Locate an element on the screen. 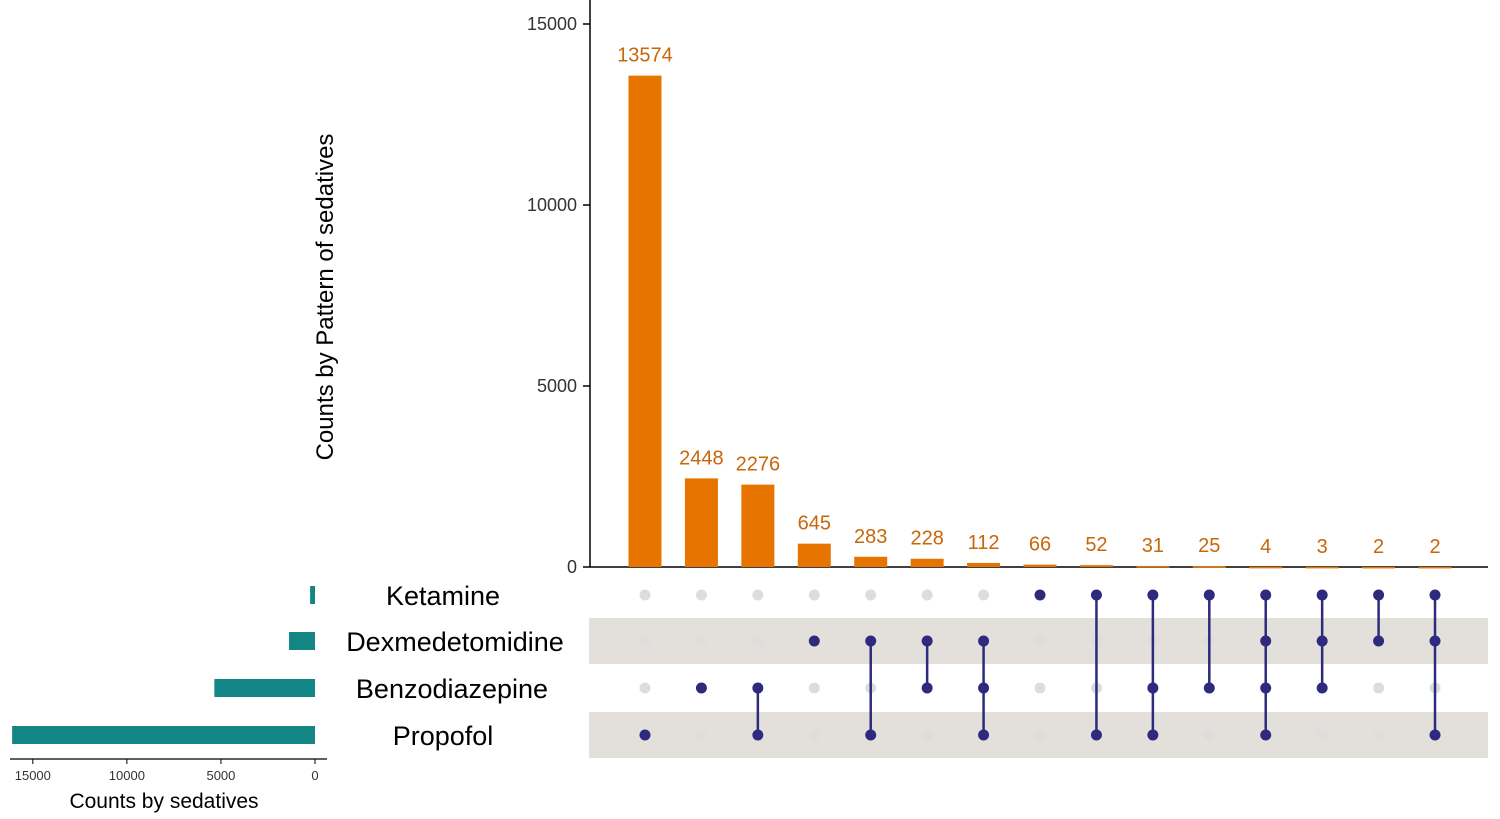 The height and width of the screenshot is (819, 1500). y-axis-title: Counts by Pattern of sedatives is located at coordinates (325, 297).